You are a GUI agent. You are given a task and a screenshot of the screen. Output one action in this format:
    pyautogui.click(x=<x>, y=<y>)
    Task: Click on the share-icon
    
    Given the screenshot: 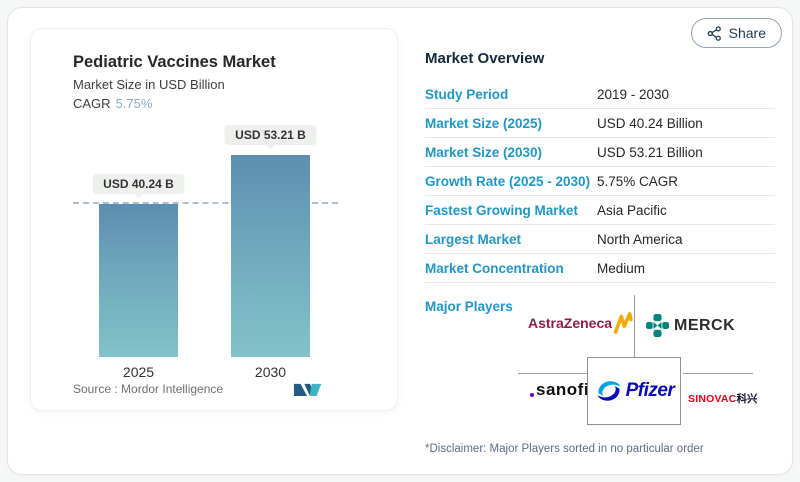 What is the action you would take?
    pyautogui.click(x=714, y=33)
    